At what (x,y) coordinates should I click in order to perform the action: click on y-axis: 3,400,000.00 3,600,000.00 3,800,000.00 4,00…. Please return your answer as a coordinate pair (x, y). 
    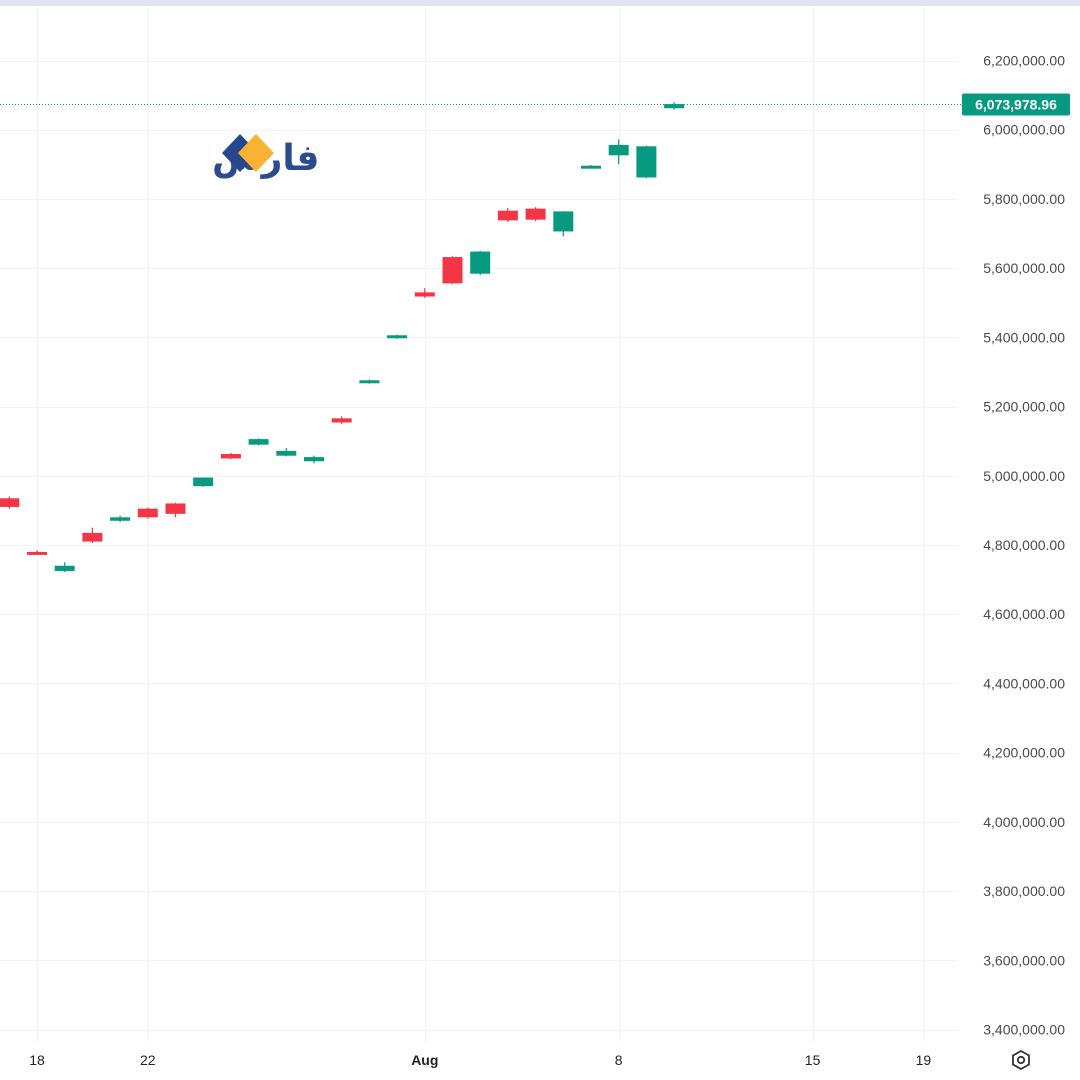
    Looking at the image, I should click on (1024, 545).